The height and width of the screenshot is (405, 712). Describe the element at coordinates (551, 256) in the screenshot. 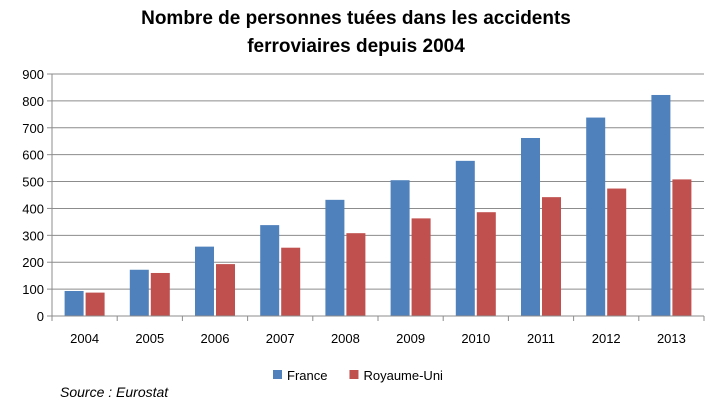

I see `bar-royaume-uni-2011` at that location.